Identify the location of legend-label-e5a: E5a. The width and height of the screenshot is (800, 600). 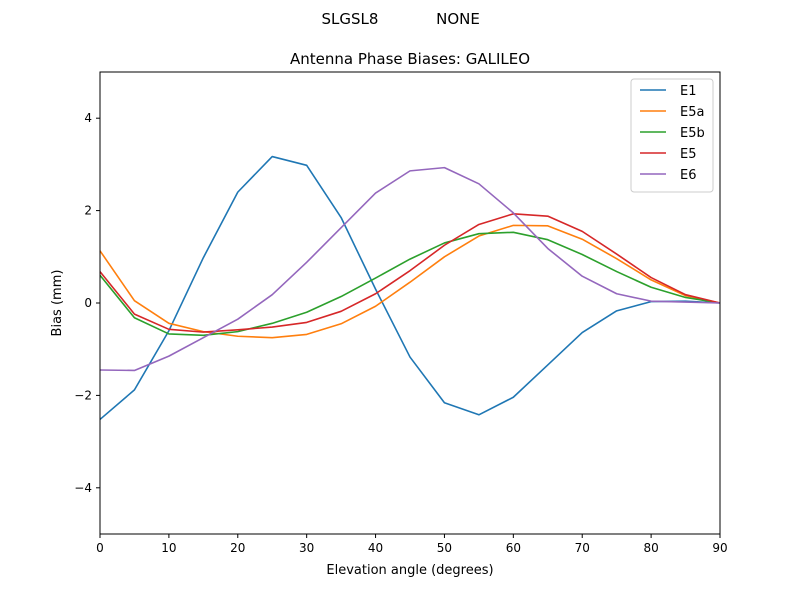
(692, 112).